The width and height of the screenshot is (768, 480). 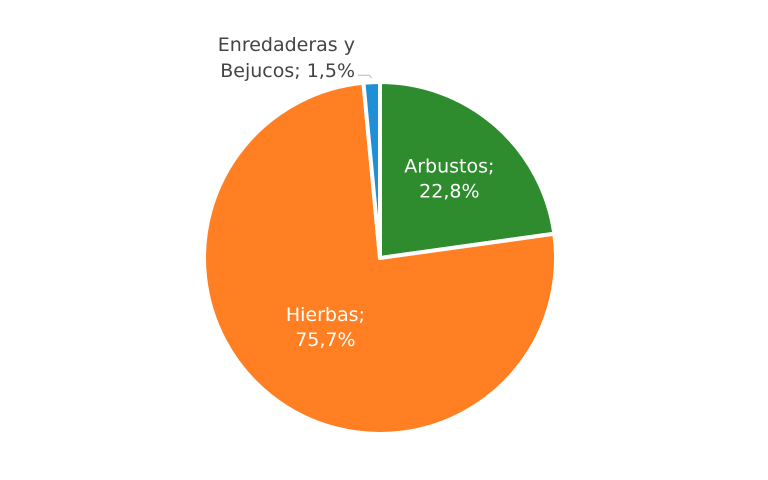 I want to click on slice-label-value-hierbas: 75,7%, so click(x=325, y=340).